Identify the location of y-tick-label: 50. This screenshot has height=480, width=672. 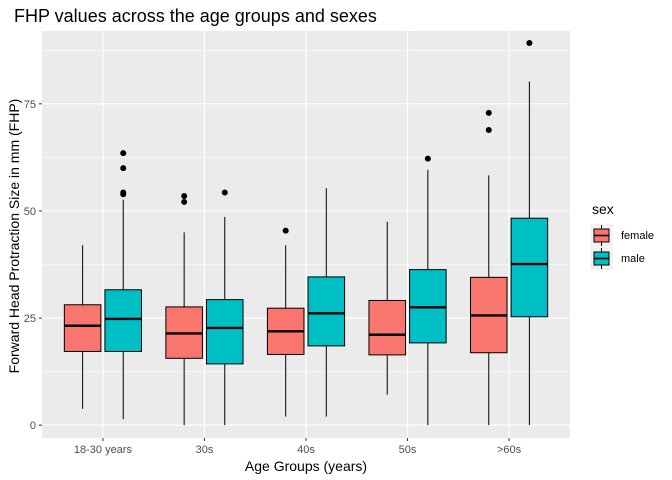
(30, 212).